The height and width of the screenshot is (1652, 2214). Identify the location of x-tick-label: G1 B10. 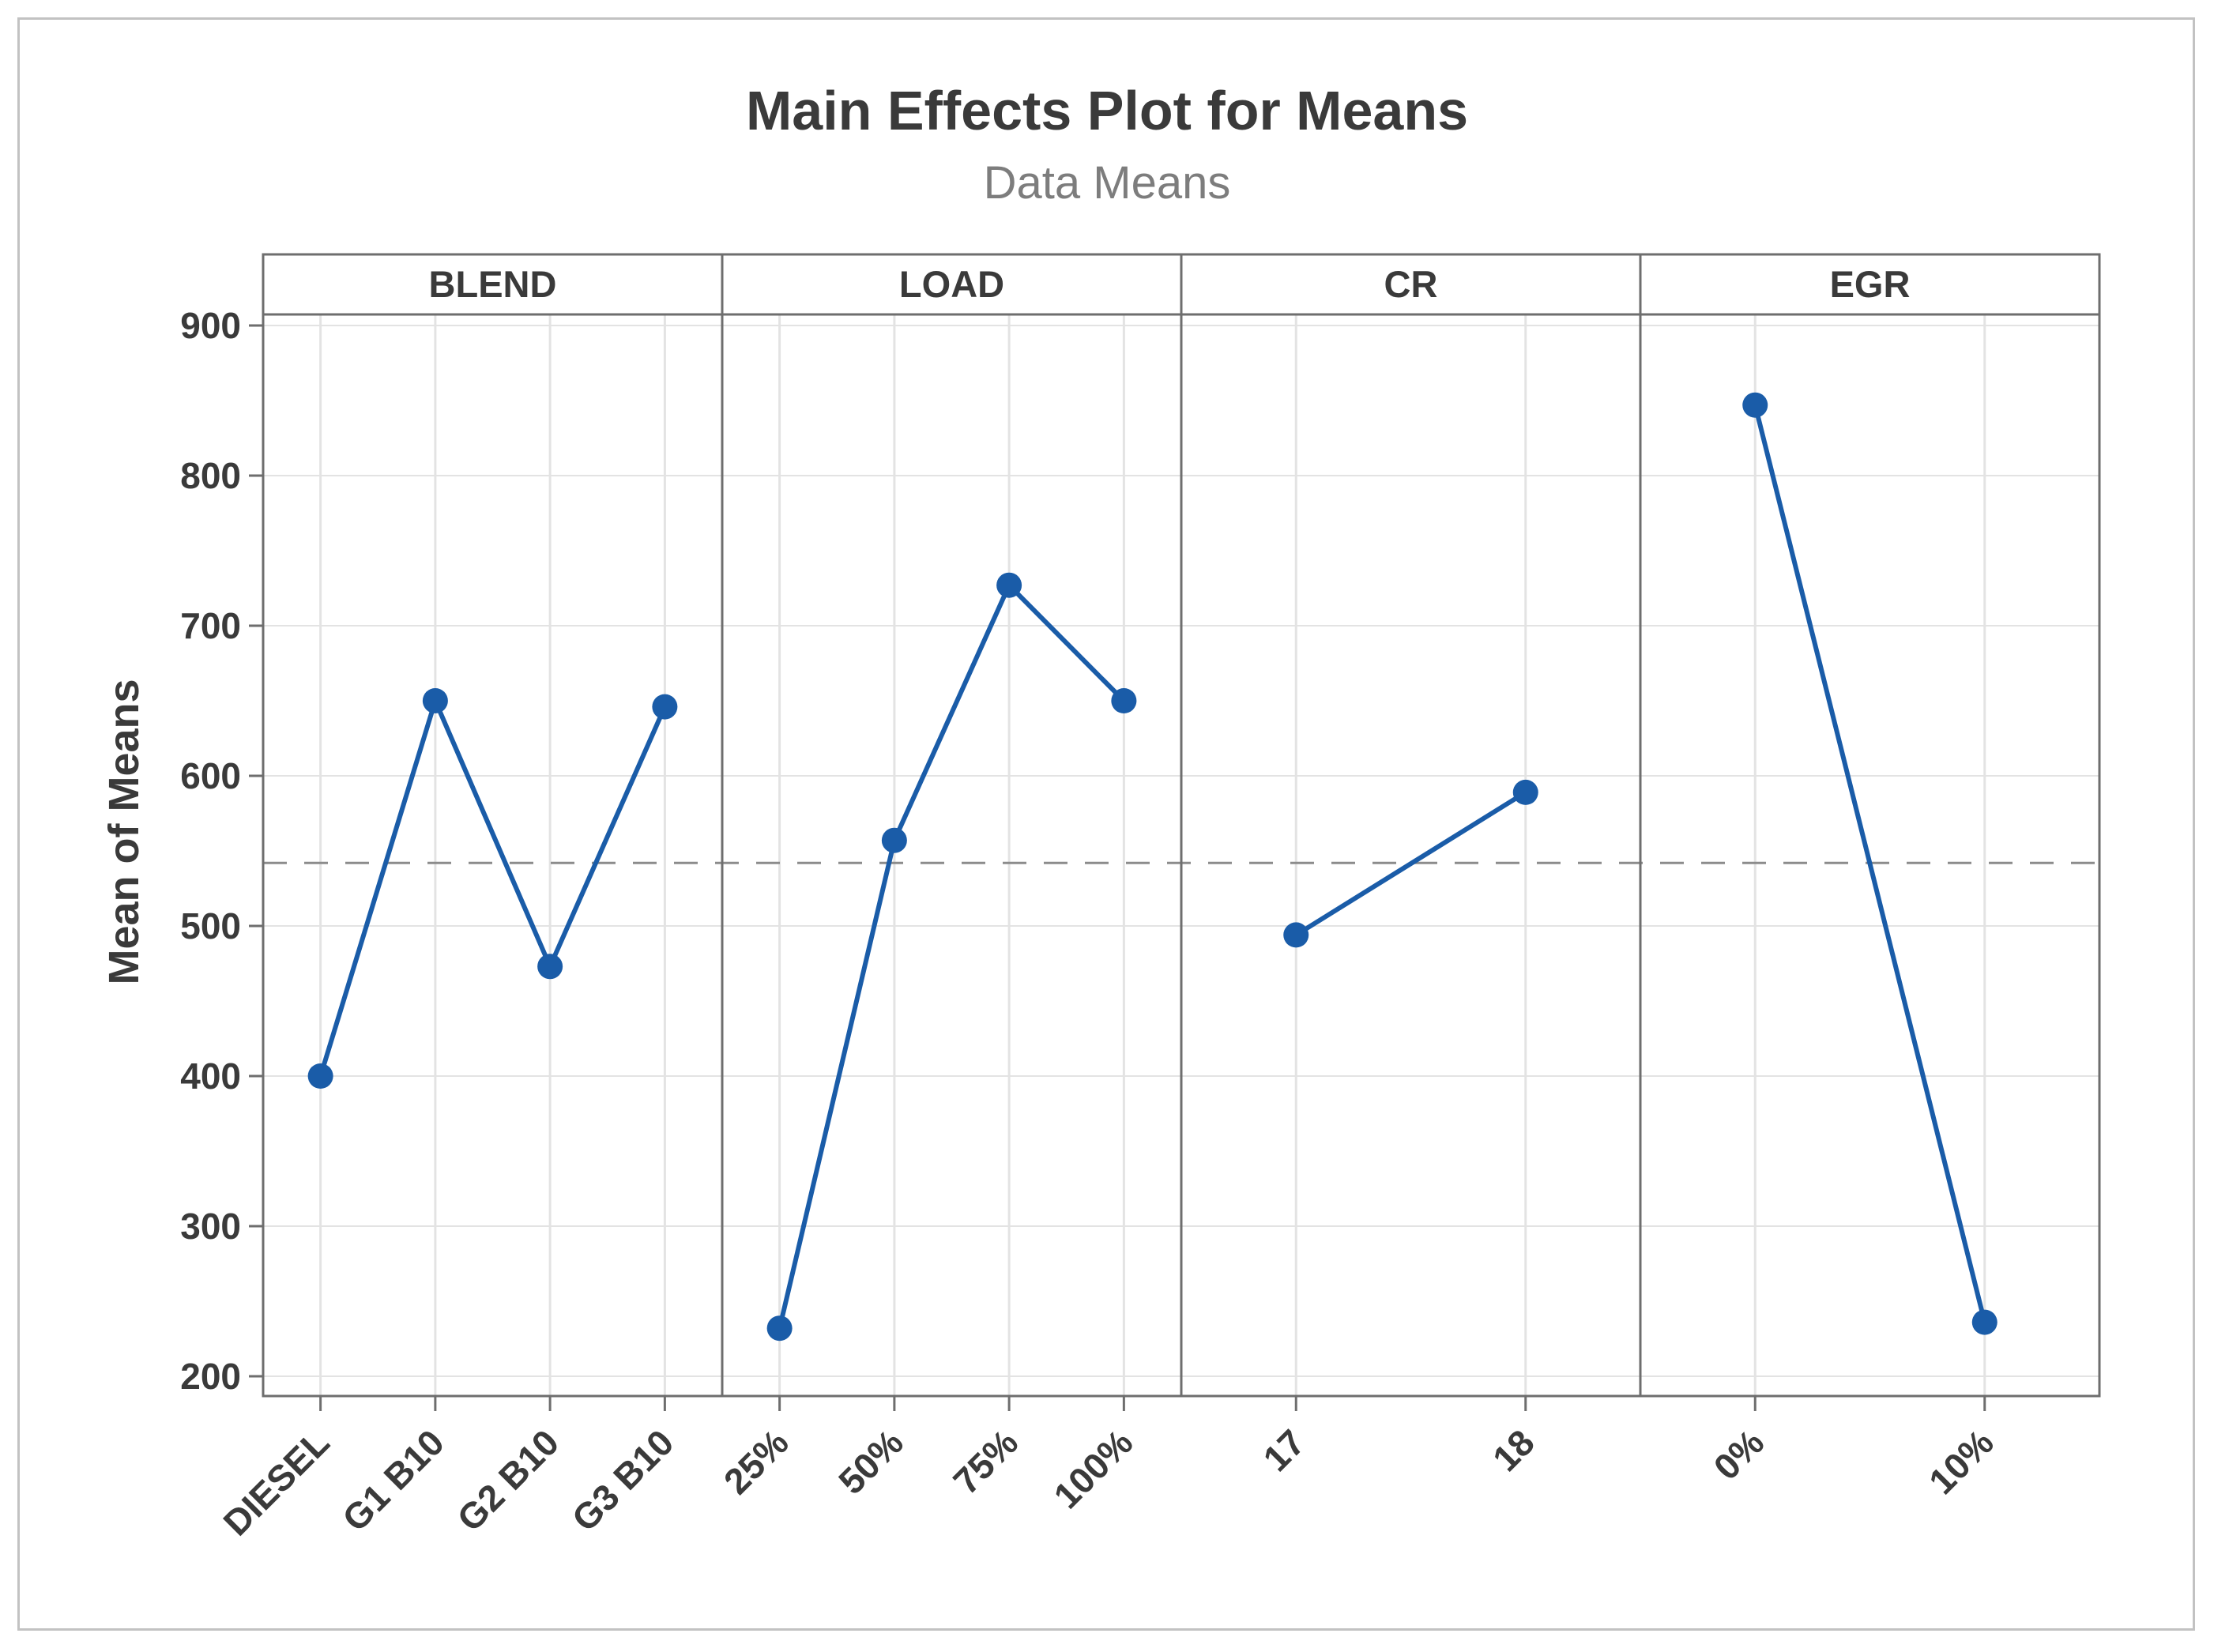
(393, 1480).